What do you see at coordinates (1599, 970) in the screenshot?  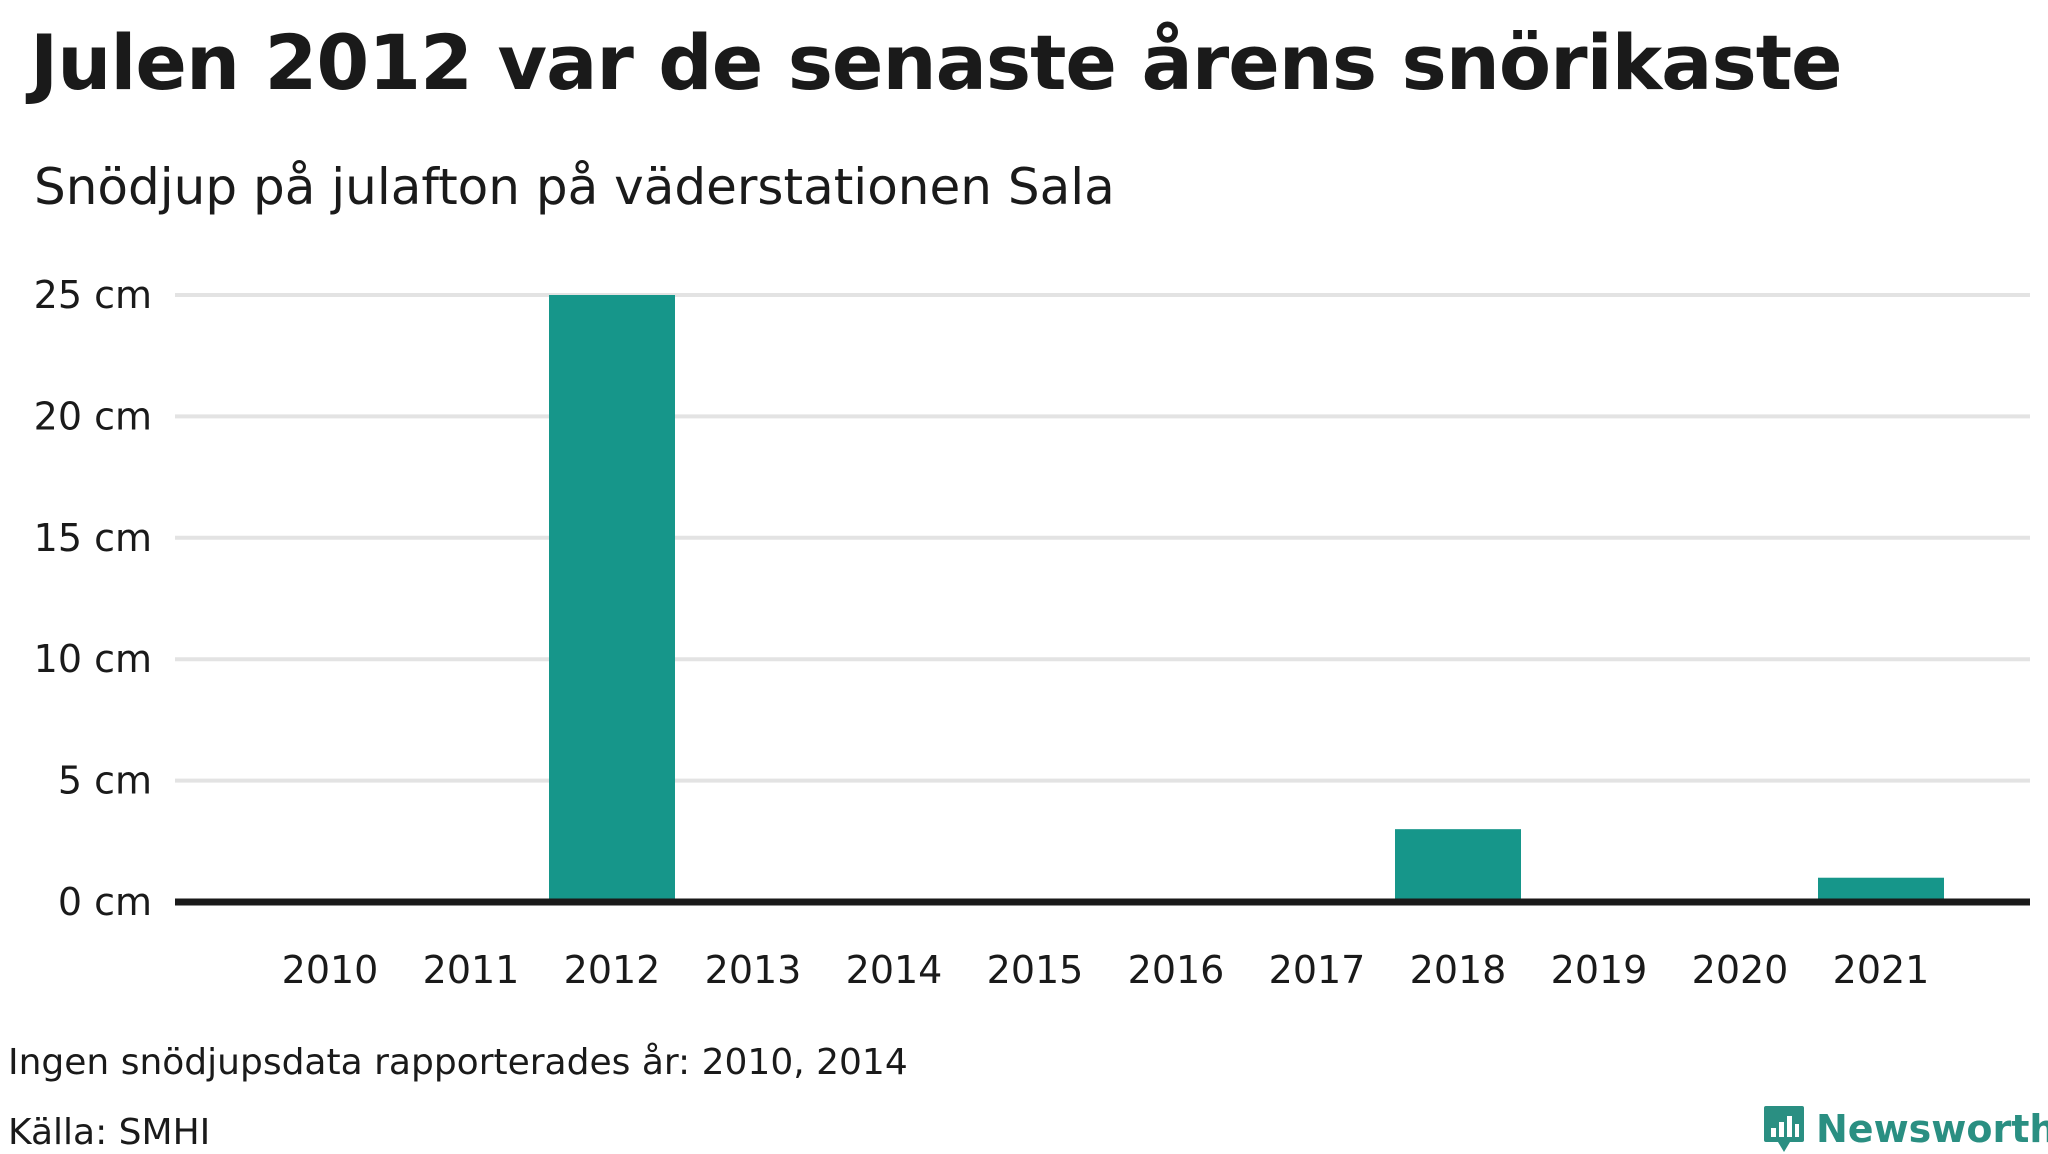 I see `x-tick-label-2019: 2019` at bounding box center [1599, 970].